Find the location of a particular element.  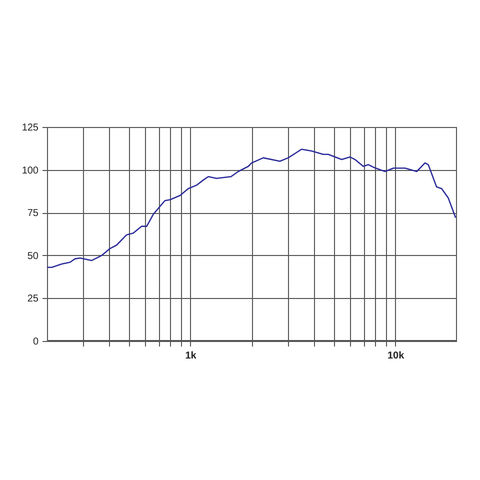

x-tick-label: 10k is located at coordinates (396, 356).